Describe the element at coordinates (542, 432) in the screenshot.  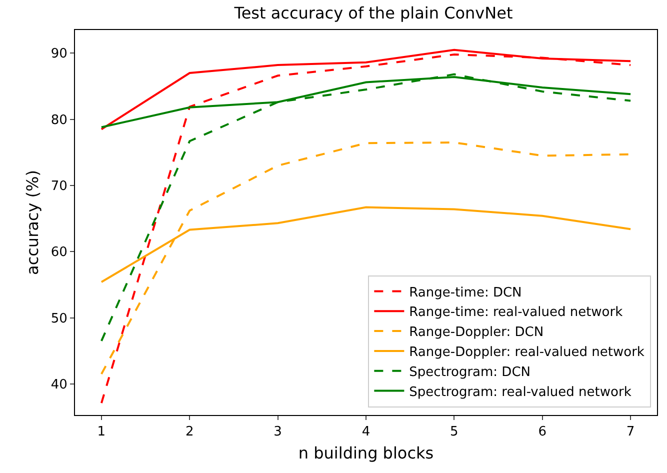
I see `x-tick-label: 6` at that location.